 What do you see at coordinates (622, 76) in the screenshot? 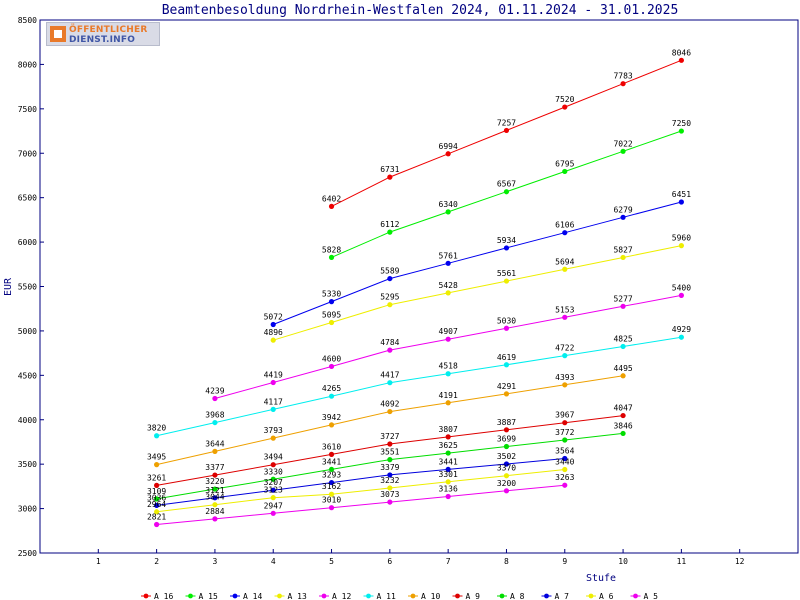
I see `data-label: 7783` at bounding box center [622, 76].